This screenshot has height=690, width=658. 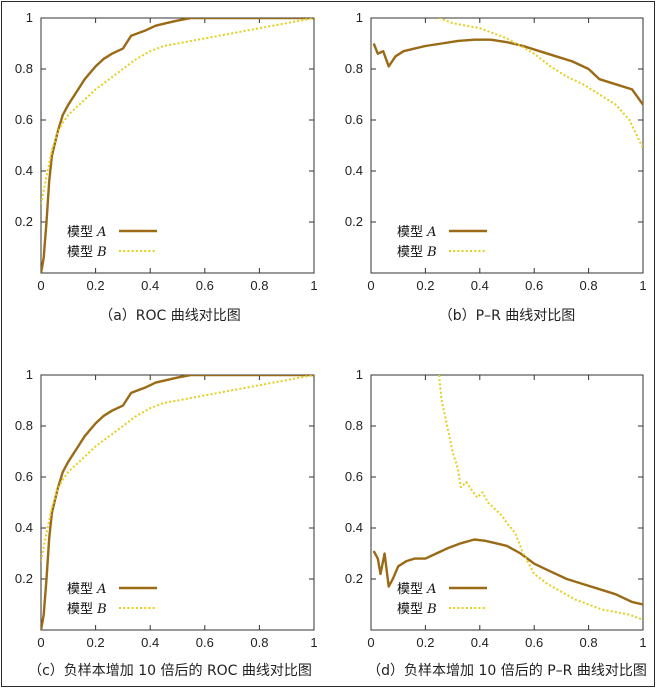 I want to click on chart-caption: （c）负样本增加 10 倍后的 ROC 曲线对比图, so click(x=170, y=671).